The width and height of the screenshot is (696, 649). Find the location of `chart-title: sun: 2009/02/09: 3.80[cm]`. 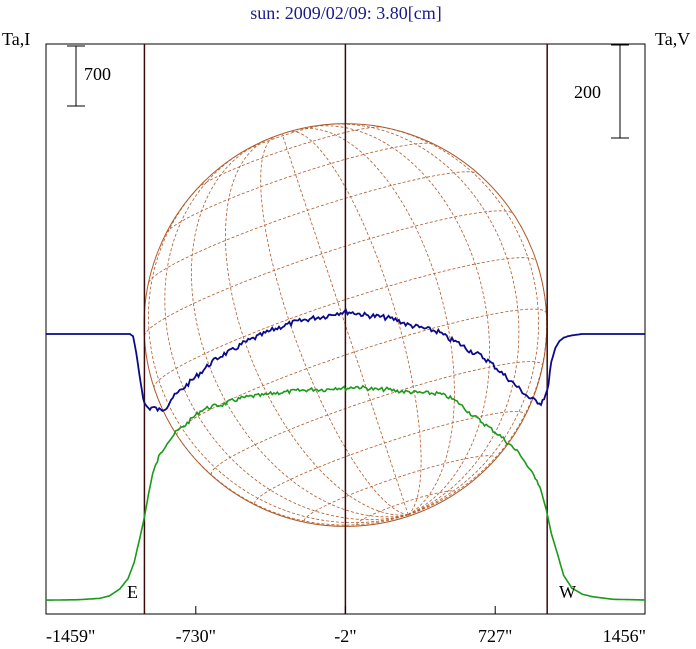

chart-title: sun: 2009/02/09: 3.80[cm] is located at coordinates (346, 13).